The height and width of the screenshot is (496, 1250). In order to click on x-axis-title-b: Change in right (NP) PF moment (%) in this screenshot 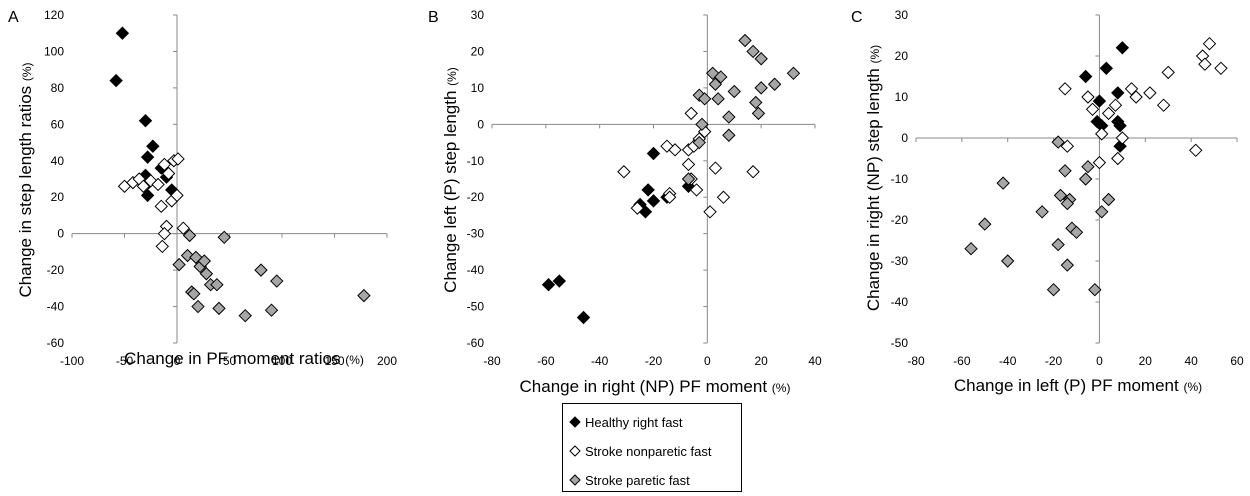, I will do `click(655, 386)`.